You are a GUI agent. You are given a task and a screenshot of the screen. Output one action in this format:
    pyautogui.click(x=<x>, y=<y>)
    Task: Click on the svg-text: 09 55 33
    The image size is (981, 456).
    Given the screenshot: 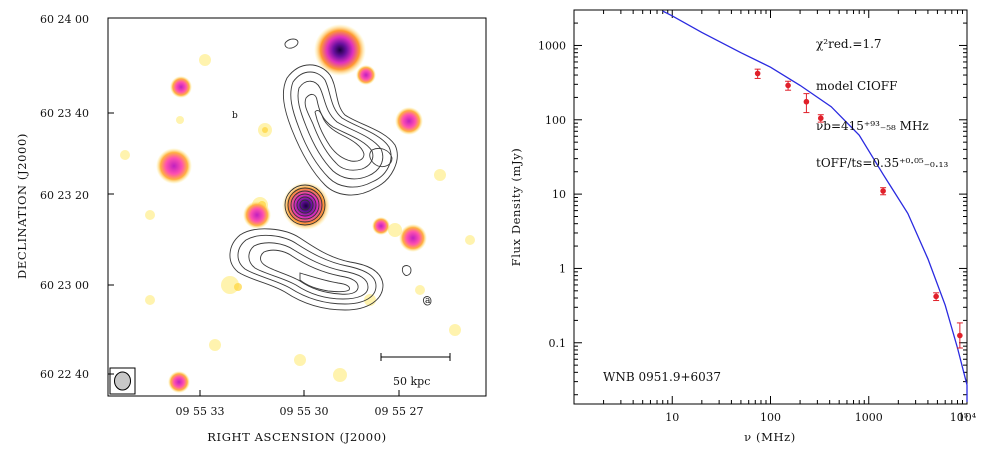 What is the action you would take?
    pyautogui.click(x=200, y=411)
    